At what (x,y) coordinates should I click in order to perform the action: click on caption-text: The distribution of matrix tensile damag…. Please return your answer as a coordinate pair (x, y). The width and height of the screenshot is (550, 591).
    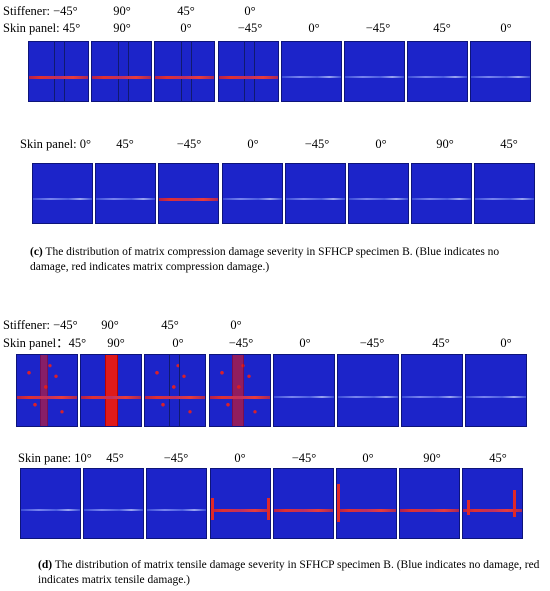
    Looking at the image, I should click on (289, 572).